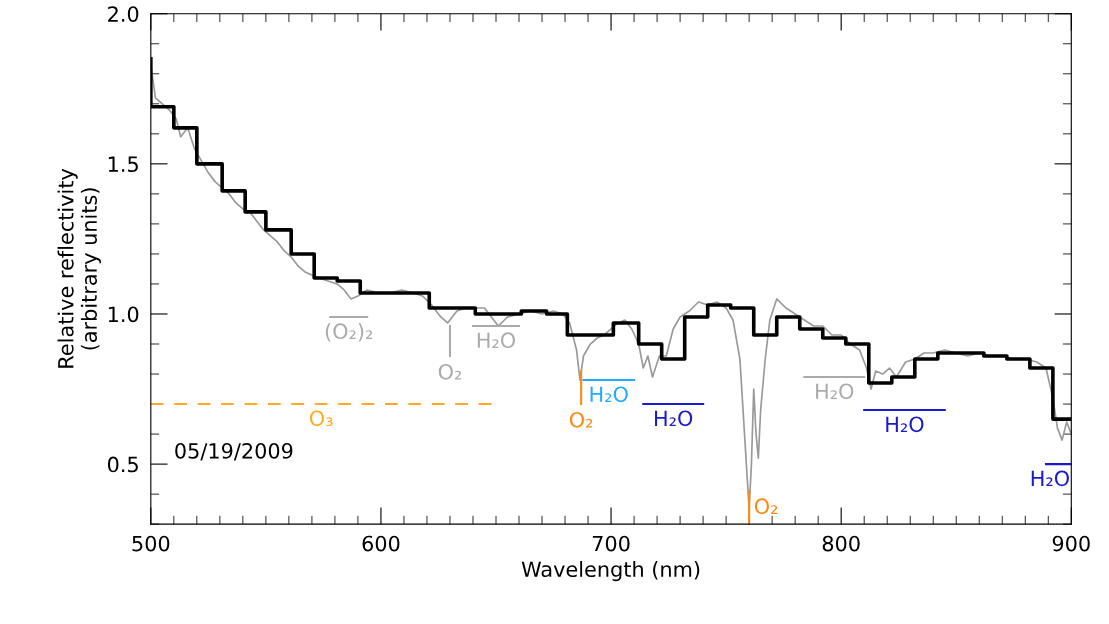 The width and height of the screenshot is (1109, 624). What do you see at coordinates (123, 164) in the screenshot?
I see `y-tick-label: 1.5` at bounding box center [123, 164].